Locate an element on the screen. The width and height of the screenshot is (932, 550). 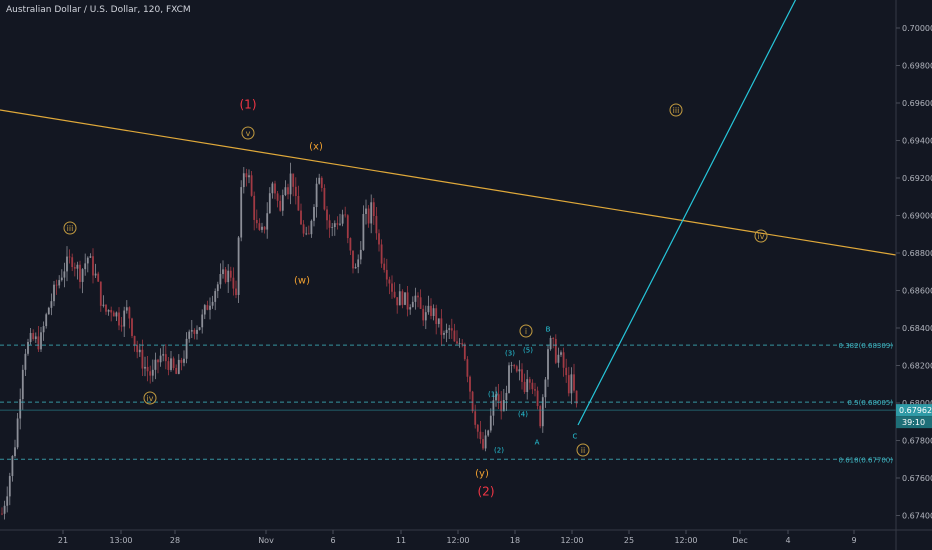
x-tick-label: Nov is located at coordinates (266, 540).